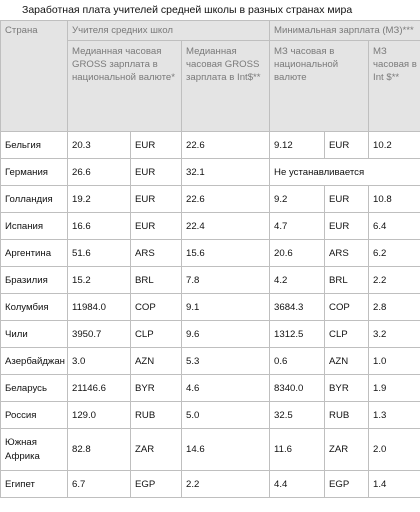 This screenshot has height=512, width=420. Describe the element at coordinates (99, 253) in the screenshot. I see `cell-teacher-local-salary: 51.6` at that location.